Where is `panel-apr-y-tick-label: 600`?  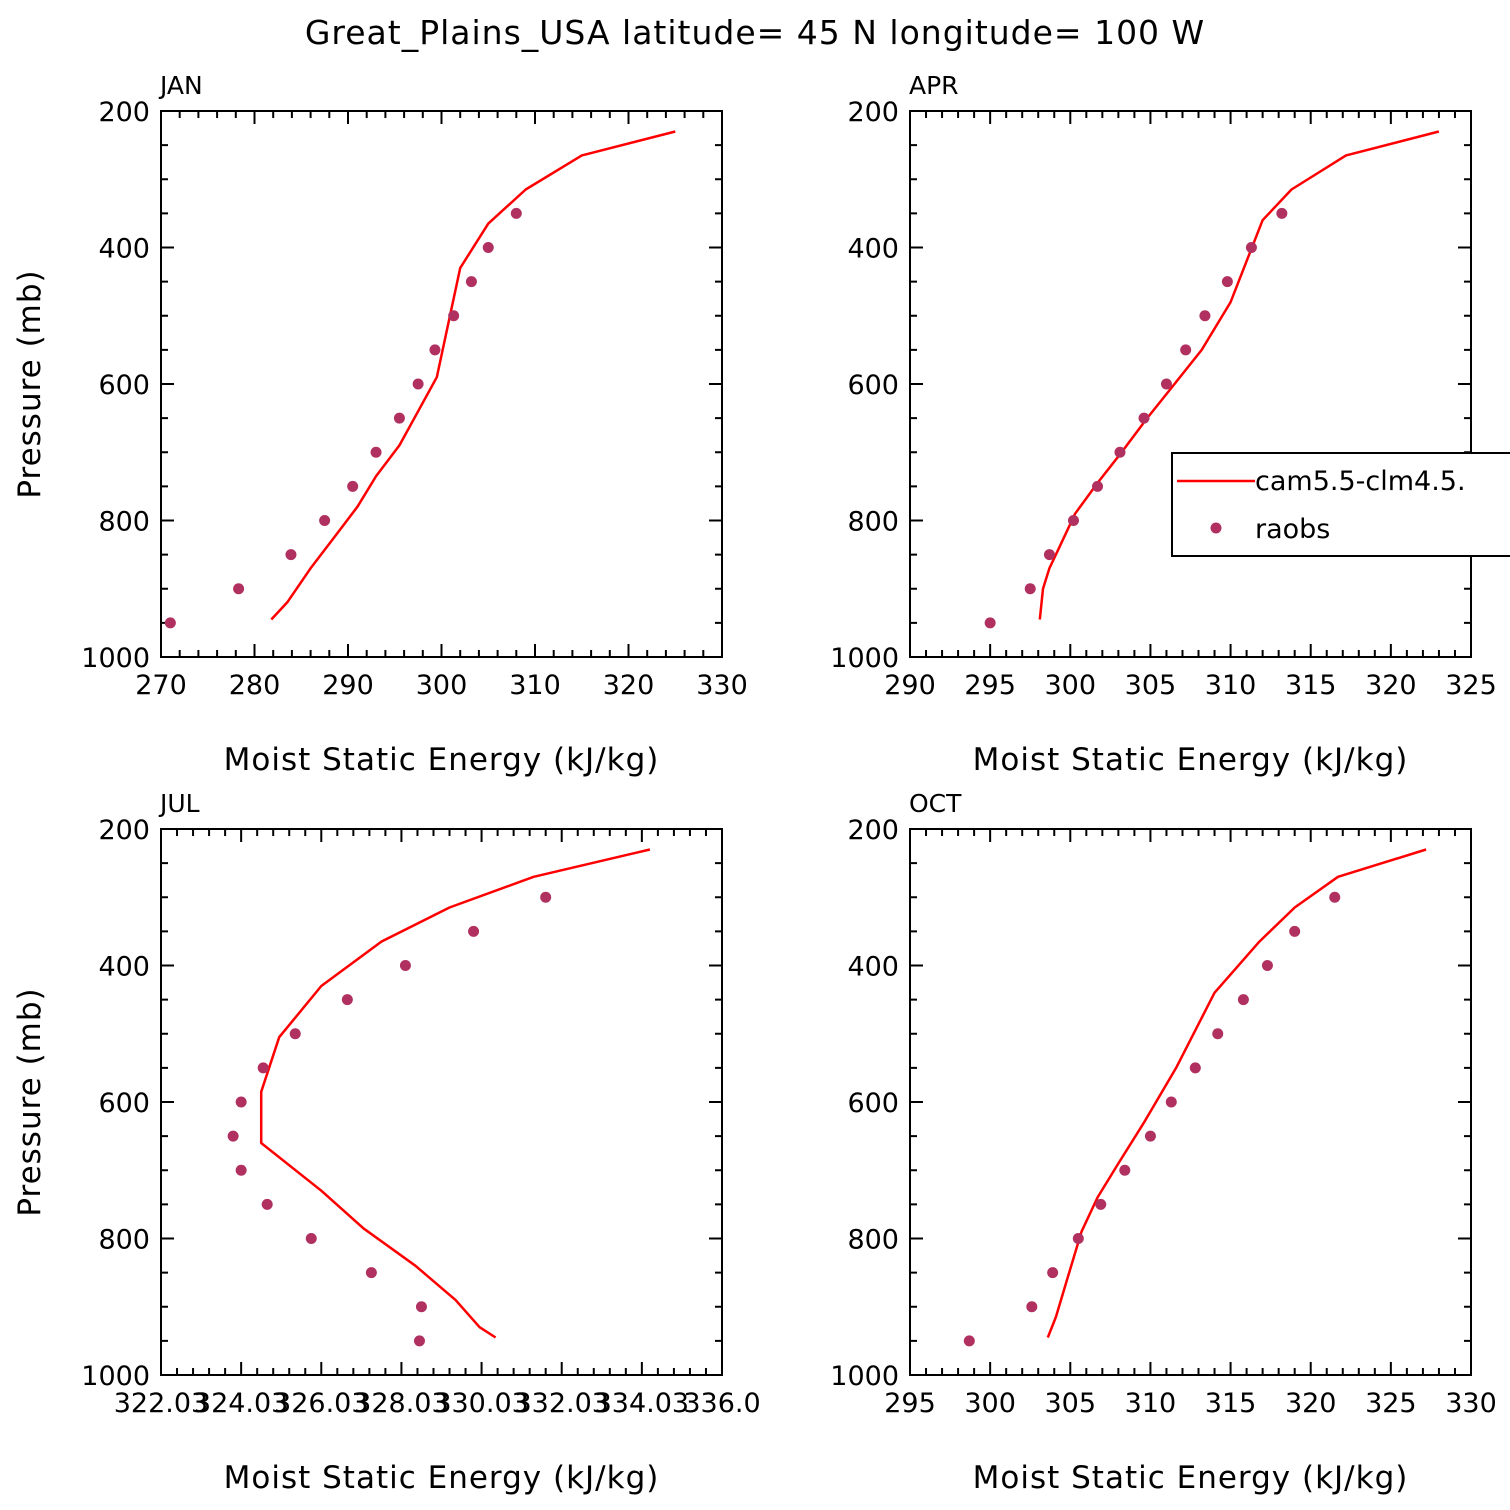
panel-apr-y-tick-label: 600 is located at coordinates (873, 385).